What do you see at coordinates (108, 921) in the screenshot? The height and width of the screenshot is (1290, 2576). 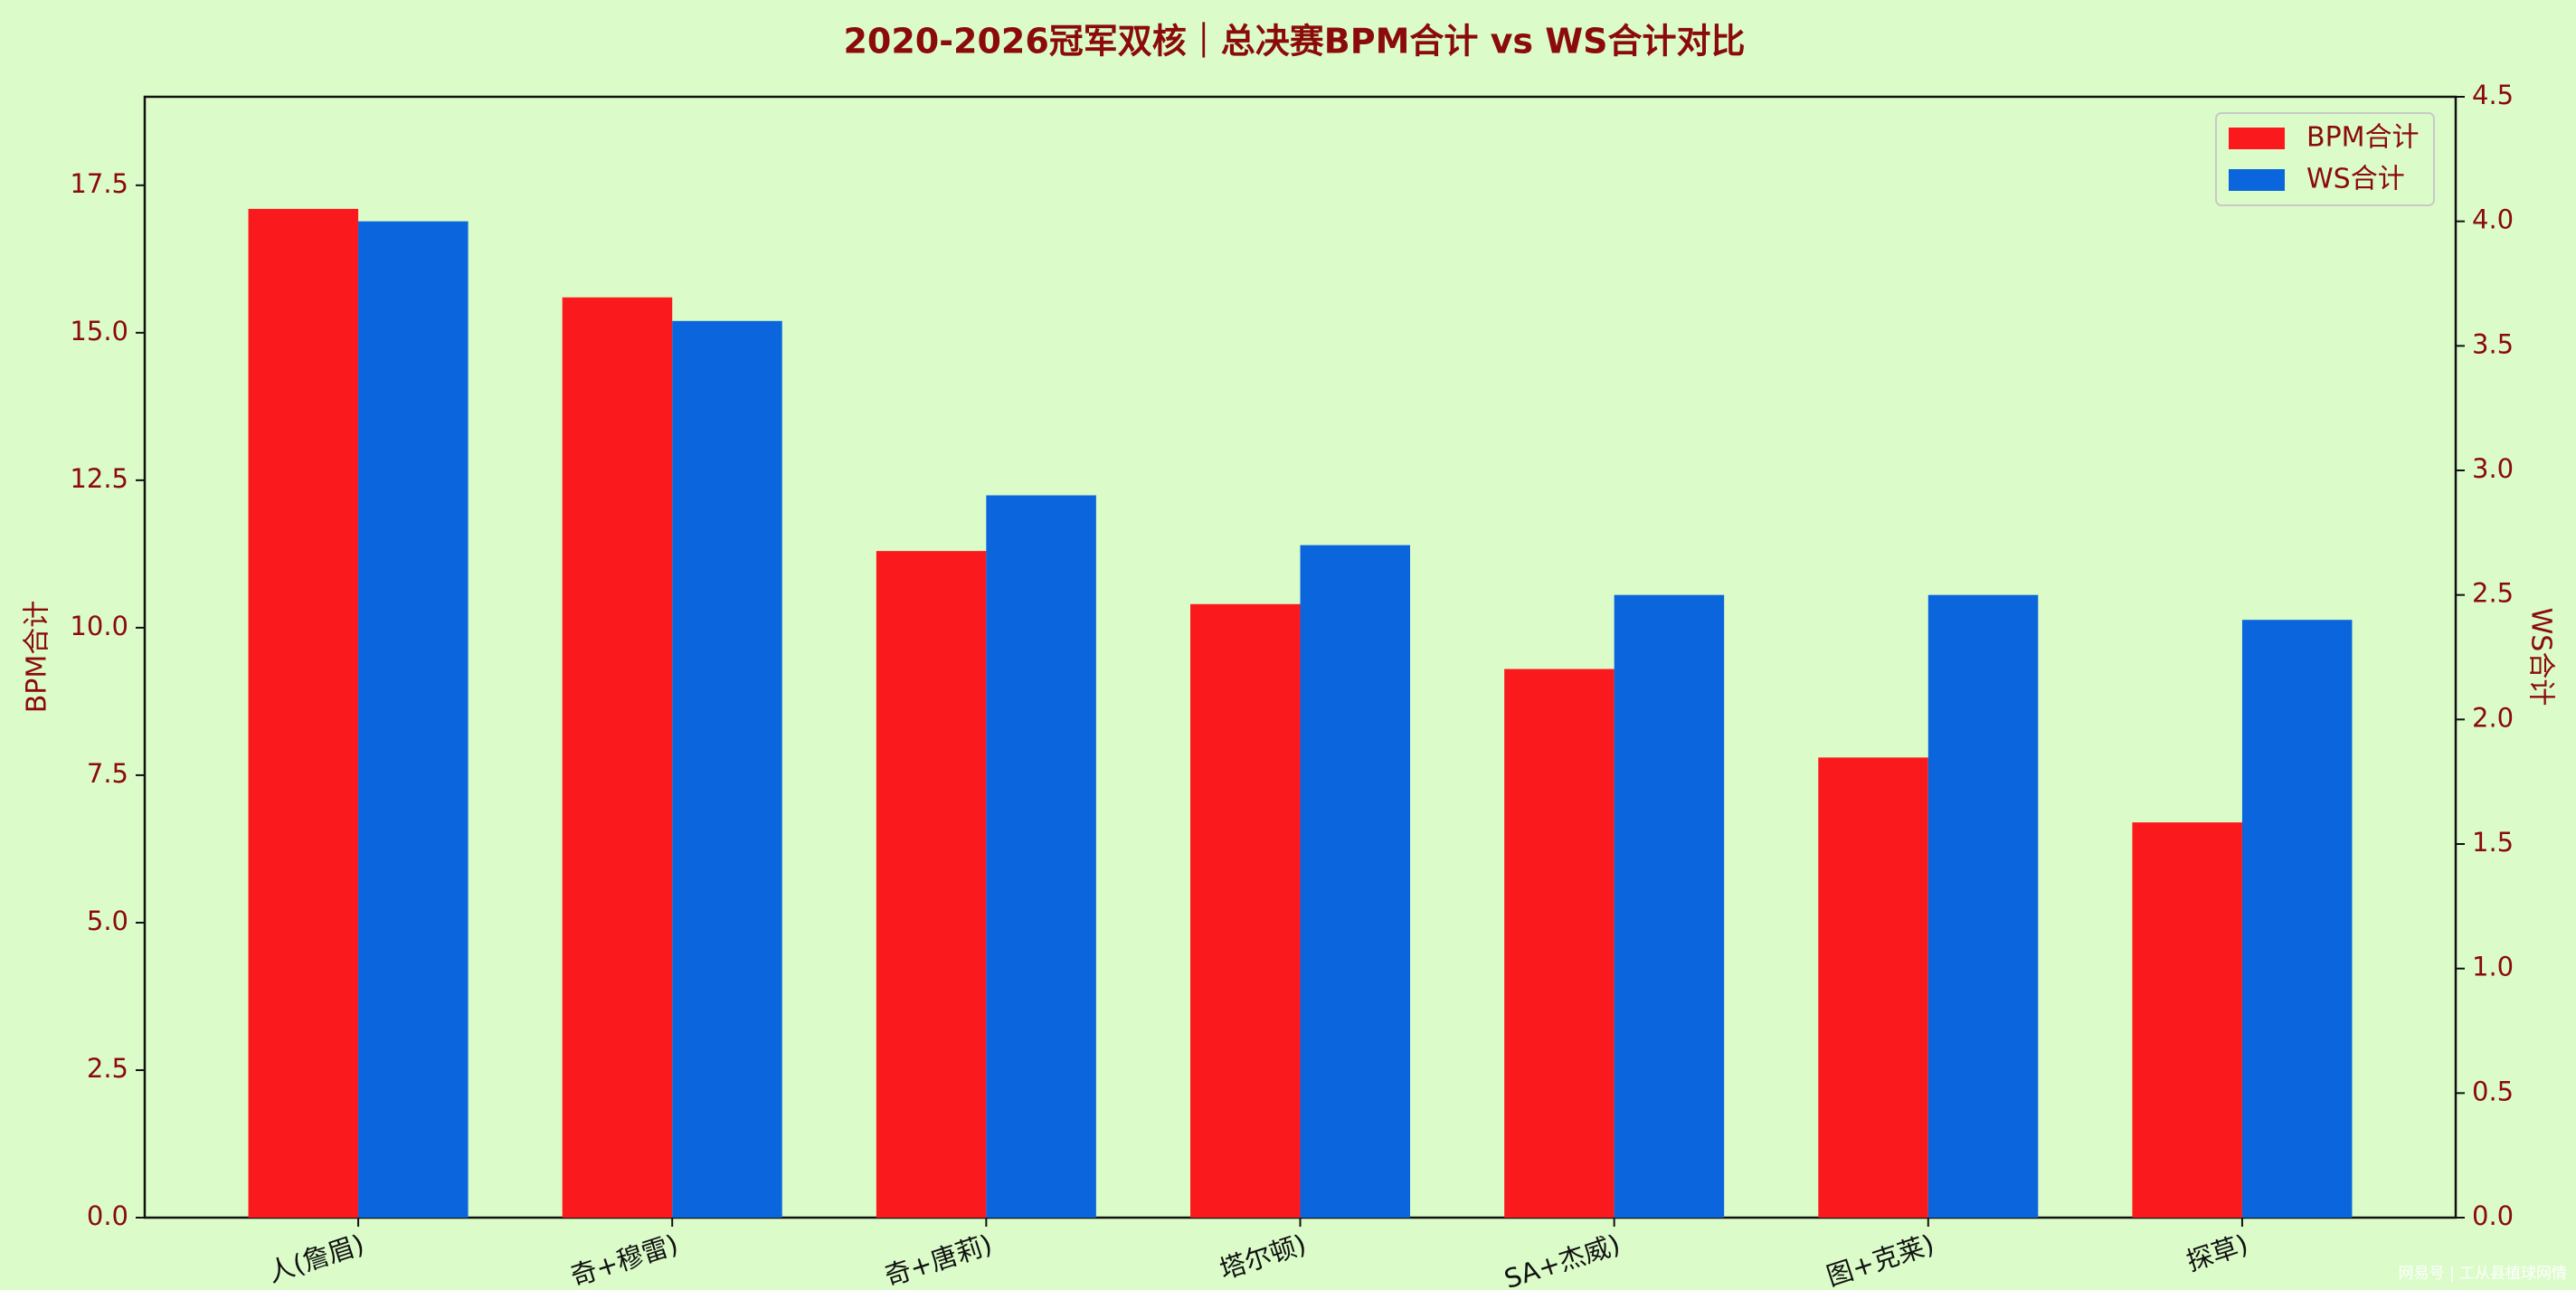 I see `y-tick-label: 5.0` at bounding box center [108, 921].